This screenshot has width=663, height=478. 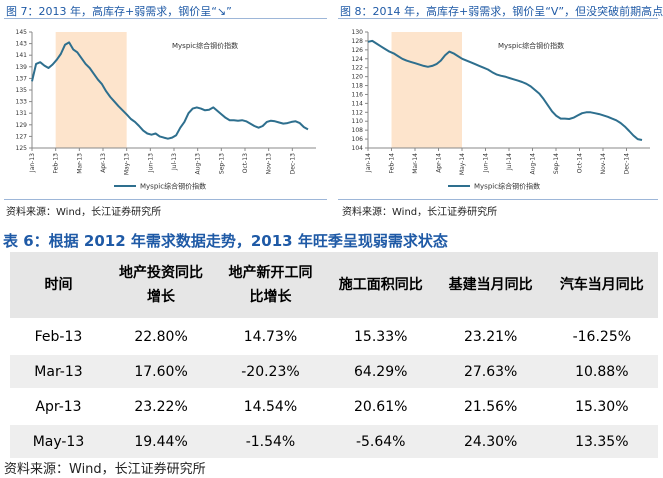 What do you see at coordinates (415, 163) in the screenshot?
I see `x-tick-label: Mar-14` at bounding box center [415, 163].